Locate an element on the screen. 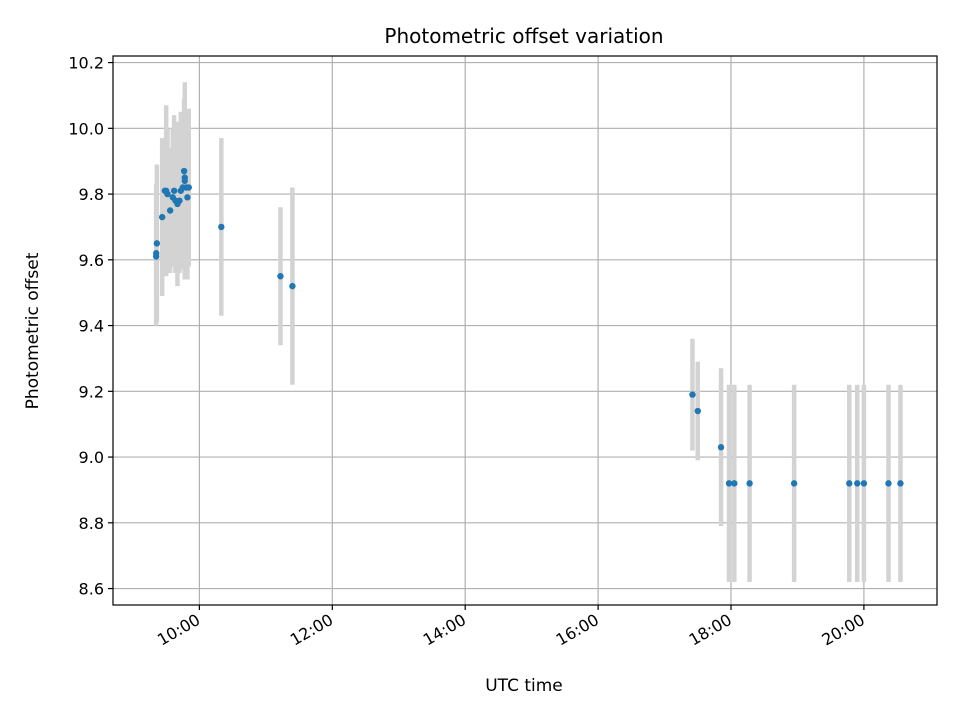 The height and width of the screenshot is (720, 960). y-tick-label: 8.8 is located at coordinates (91, 523).